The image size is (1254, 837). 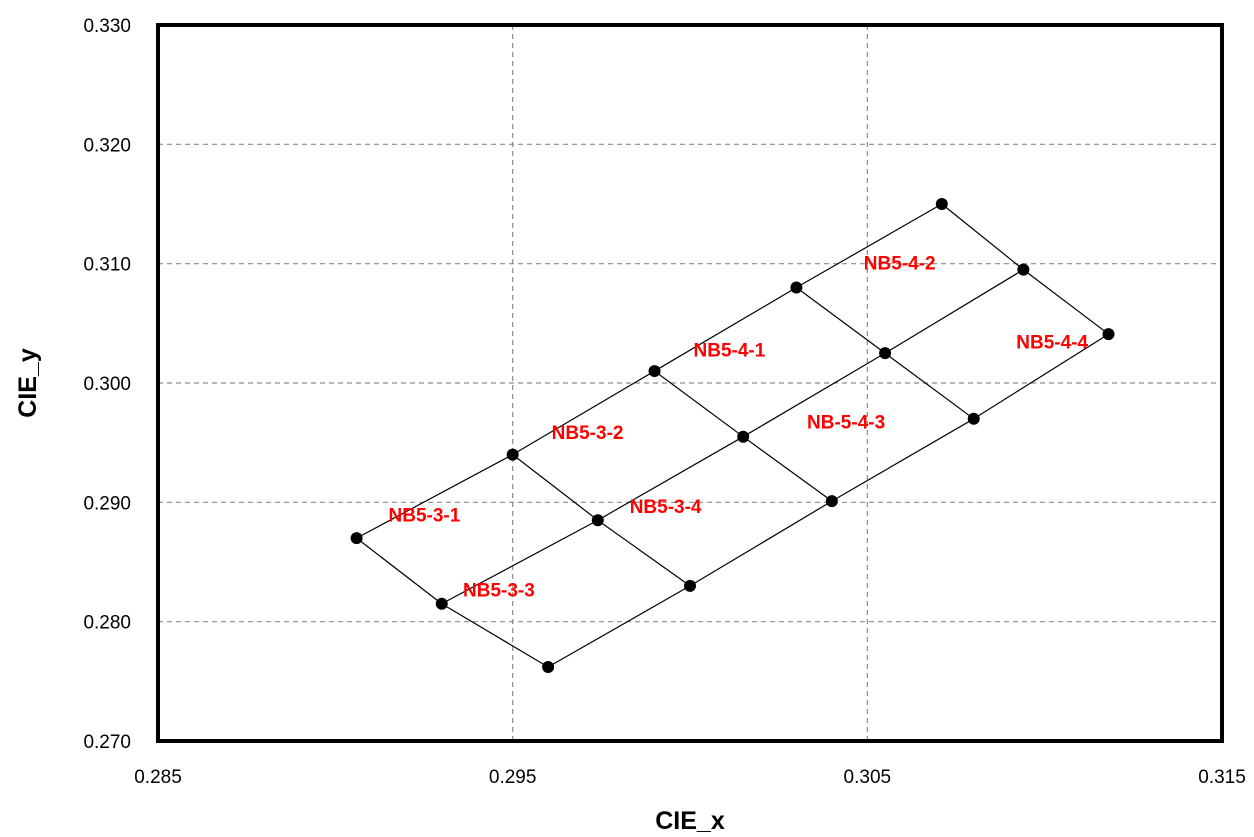 I want to click on bin-label: NB5-4-1, so click(x=730, y=351).